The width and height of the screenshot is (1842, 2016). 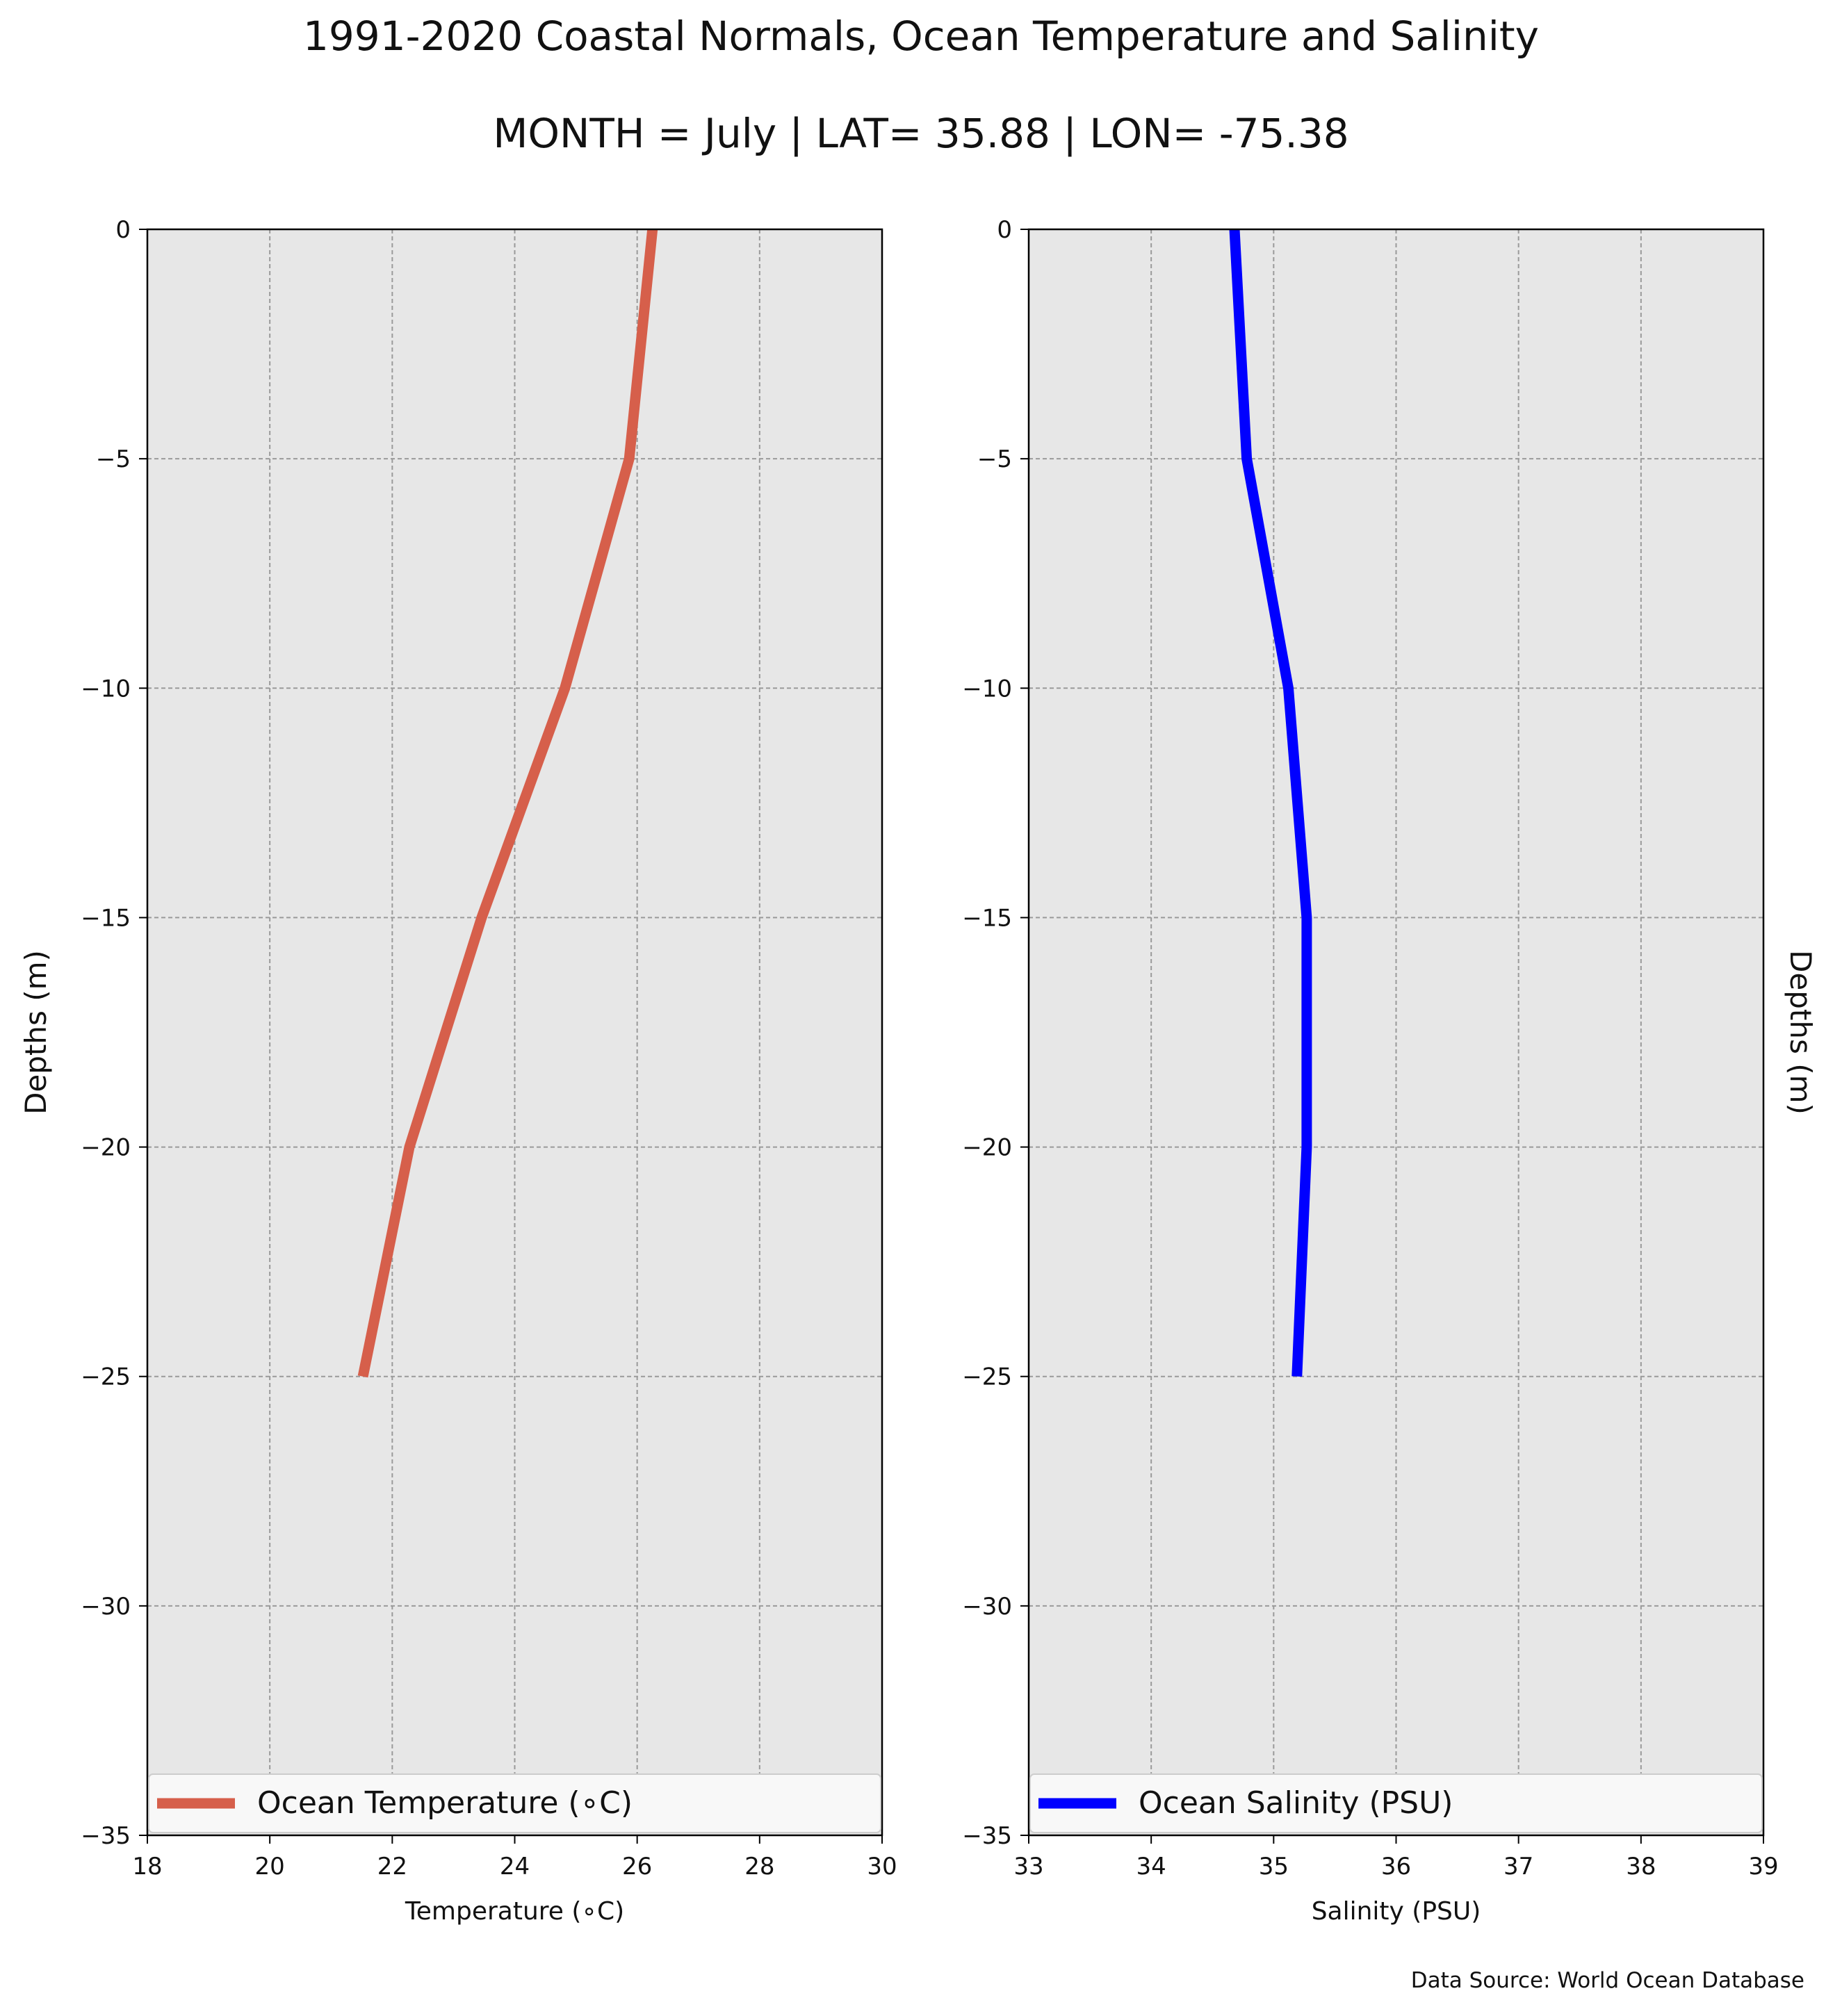 I want to click on sal-y-tick-label: −5, so click(x=994, y=459).